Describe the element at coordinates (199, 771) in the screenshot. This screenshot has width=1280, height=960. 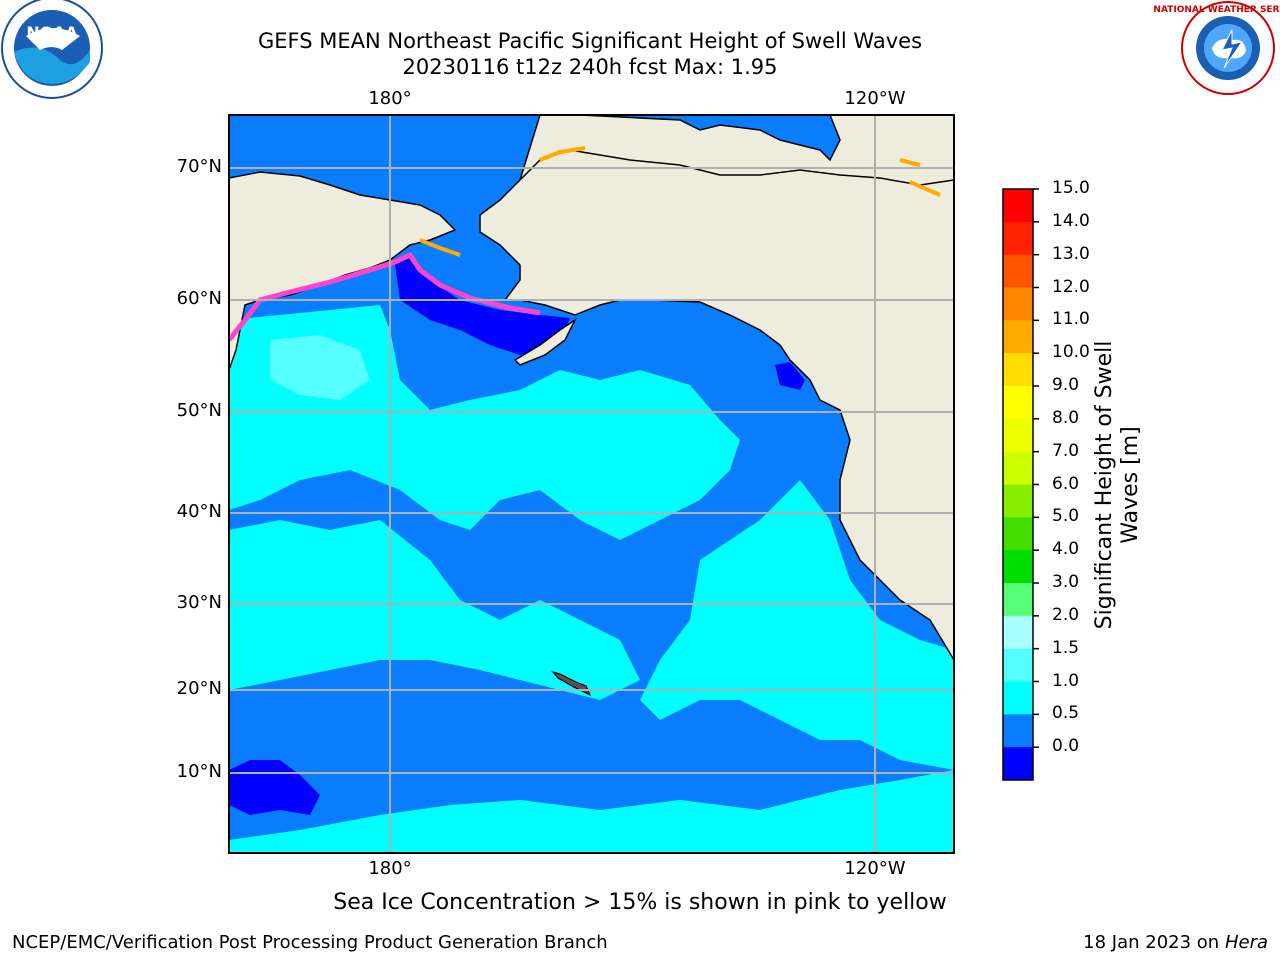
I see `lat-label-10: 10°N` at that location.